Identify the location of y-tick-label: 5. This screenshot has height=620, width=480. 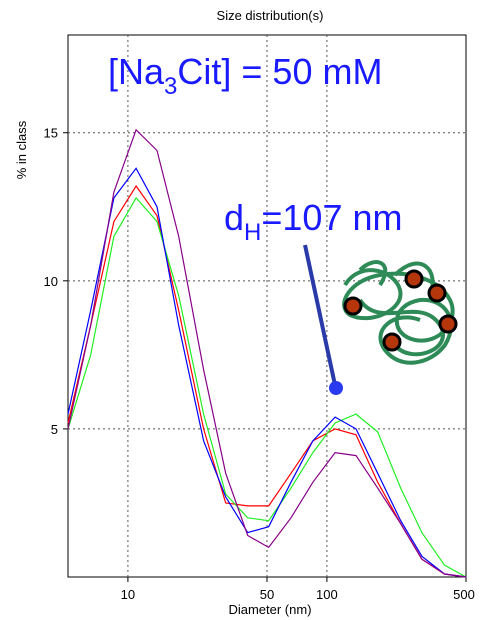
(54, 429).